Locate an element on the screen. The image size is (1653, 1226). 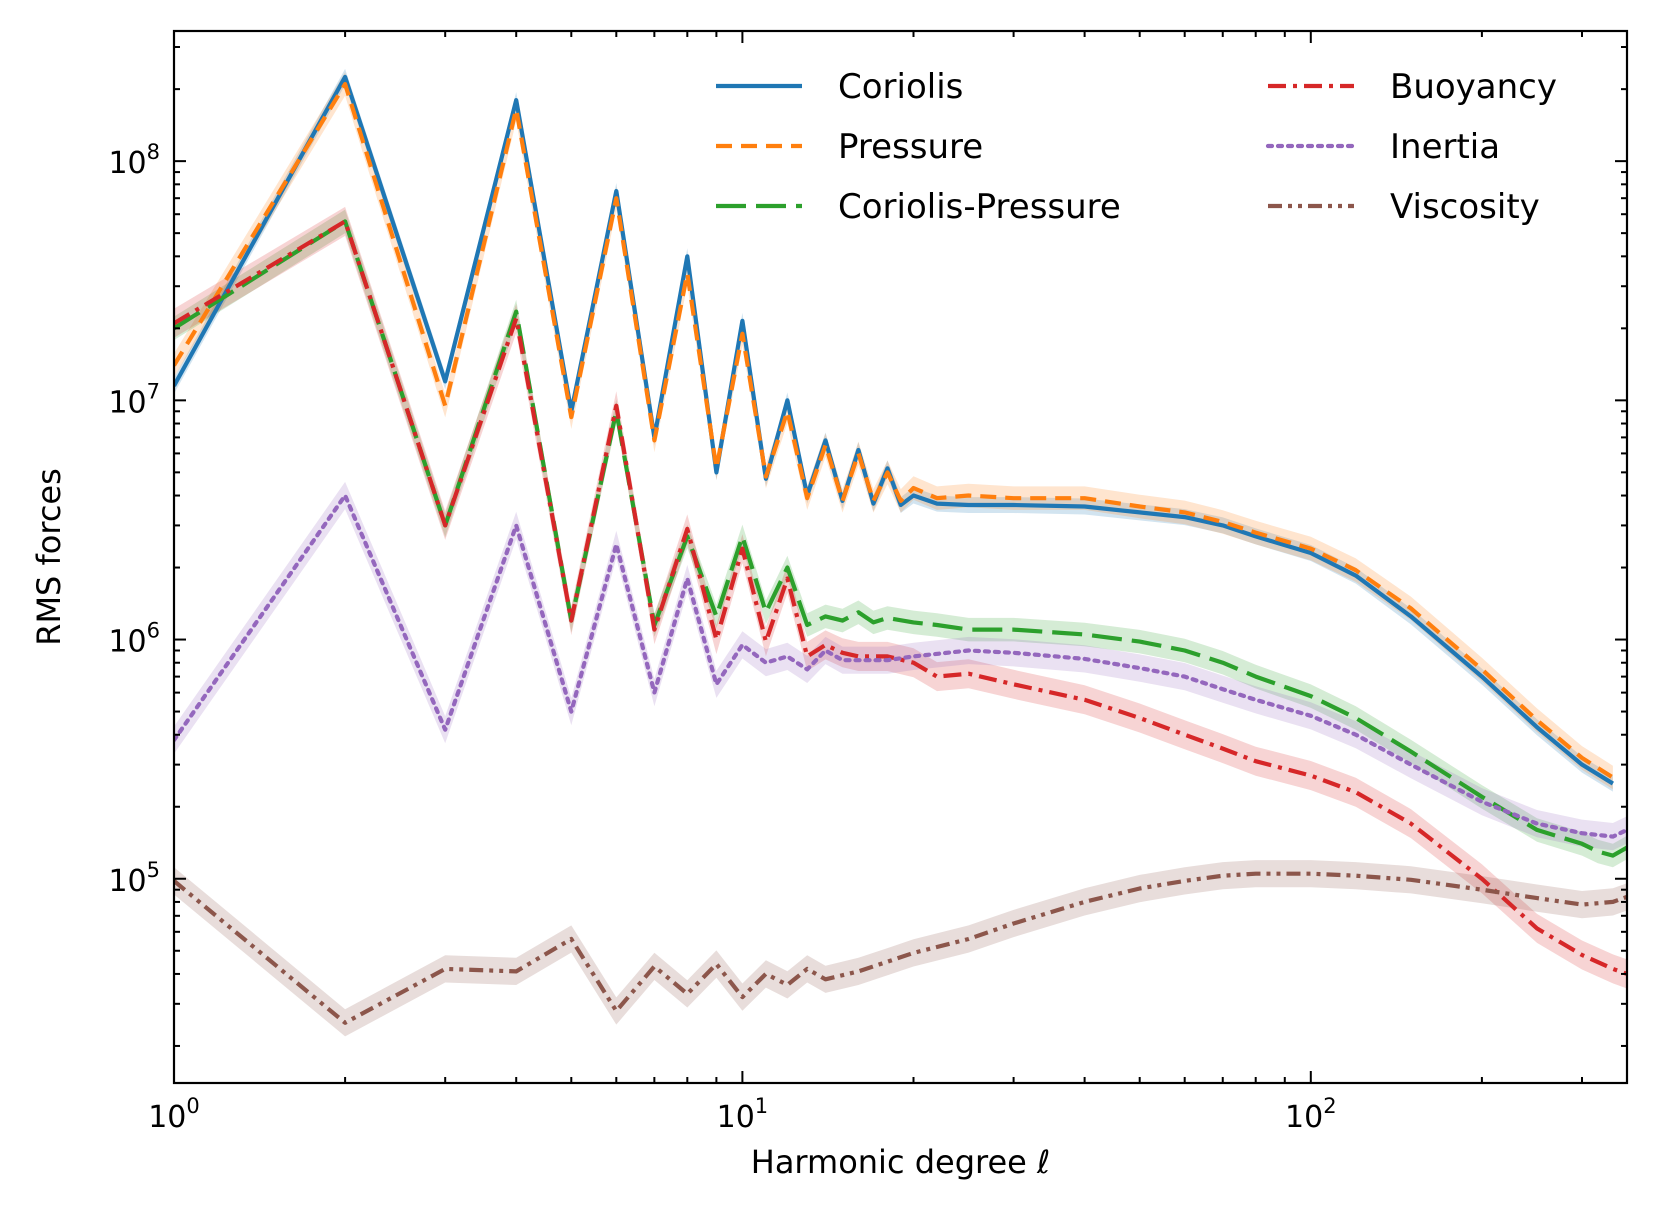
legend-label-coriolis: Coriolis is located at coordinates (900, 87).